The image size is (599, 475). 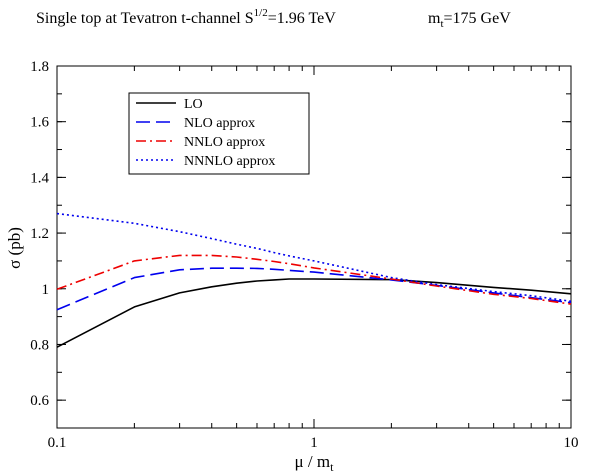 I want to click on title-mass-symbol: m, so click(x=434, y=18).